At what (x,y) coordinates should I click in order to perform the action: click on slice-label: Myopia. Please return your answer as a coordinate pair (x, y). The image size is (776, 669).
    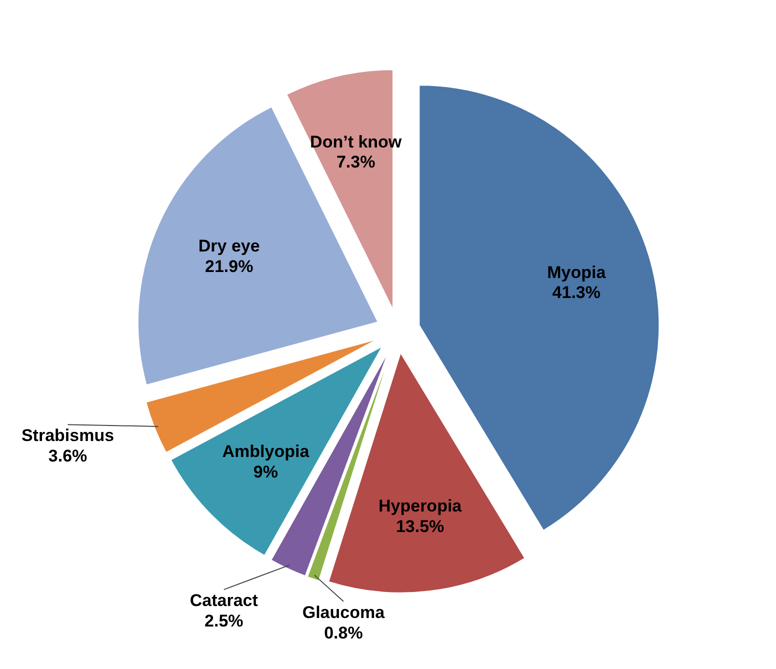
    Looking at the image, I should click on (576, 272).